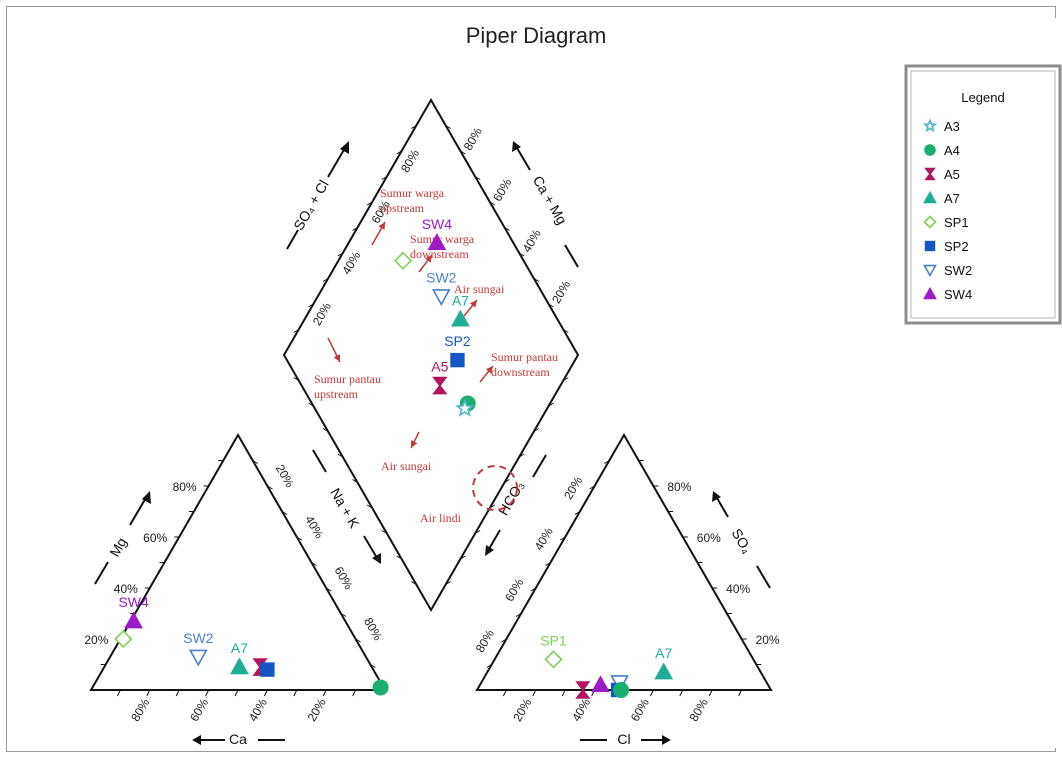 Image resolution: width=1062 pixels, height=758 pixels. Describe the element at coordinates (930, 197) in the screenshot. I see `legend-marker-a7` at that location.